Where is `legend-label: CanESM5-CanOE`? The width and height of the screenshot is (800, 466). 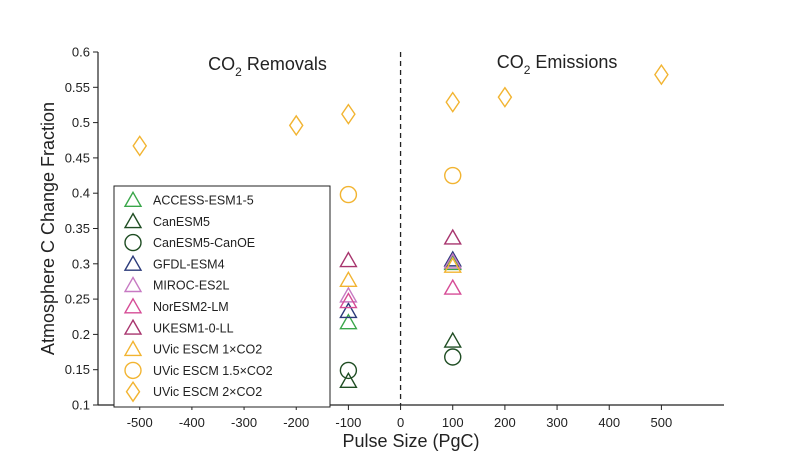 legend-label: CanESM5-CanOE is located at coordinates (204, 243).